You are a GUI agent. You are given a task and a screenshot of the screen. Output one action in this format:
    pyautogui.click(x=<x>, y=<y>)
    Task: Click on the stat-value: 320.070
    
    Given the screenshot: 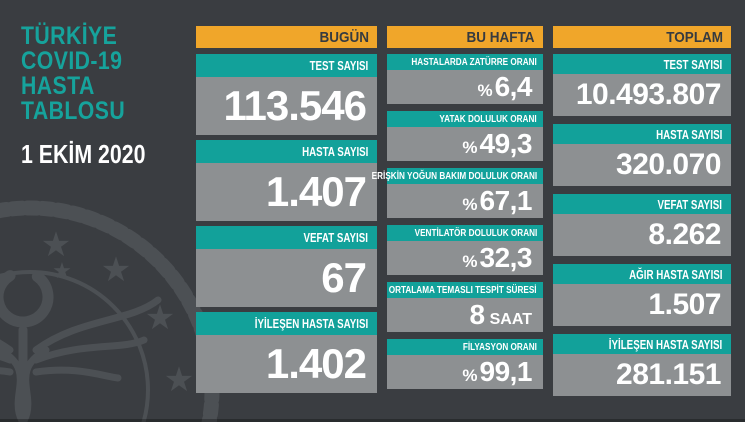 What is the action you would take?
    pyautogui.click(x=668, y=164)
    